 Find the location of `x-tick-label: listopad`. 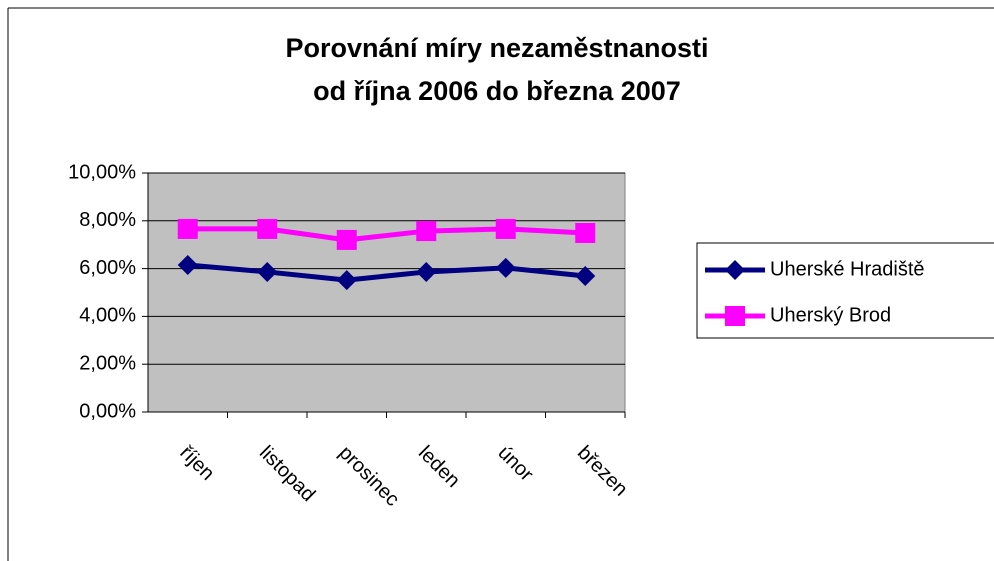

x-tick-label: listopad is located at coordinates (287, 474).